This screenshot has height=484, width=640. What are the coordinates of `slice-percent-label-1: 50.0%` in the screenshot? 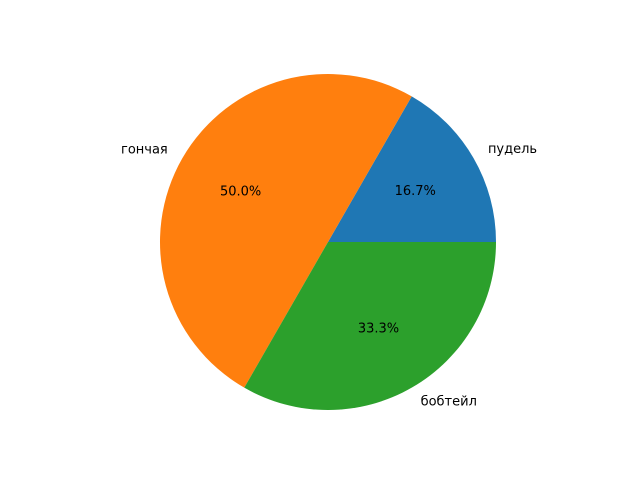 It's located at (240, 191).